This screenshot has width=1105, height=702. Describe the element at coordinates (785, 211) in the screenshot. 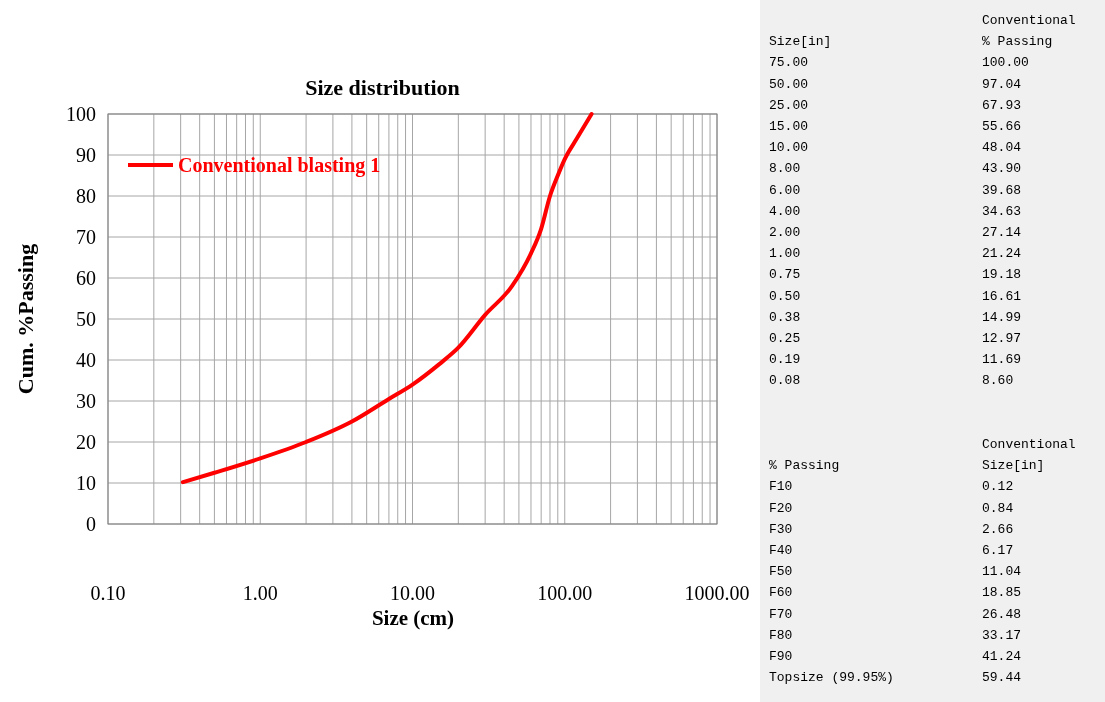

I see `text: 4.00` at that location.